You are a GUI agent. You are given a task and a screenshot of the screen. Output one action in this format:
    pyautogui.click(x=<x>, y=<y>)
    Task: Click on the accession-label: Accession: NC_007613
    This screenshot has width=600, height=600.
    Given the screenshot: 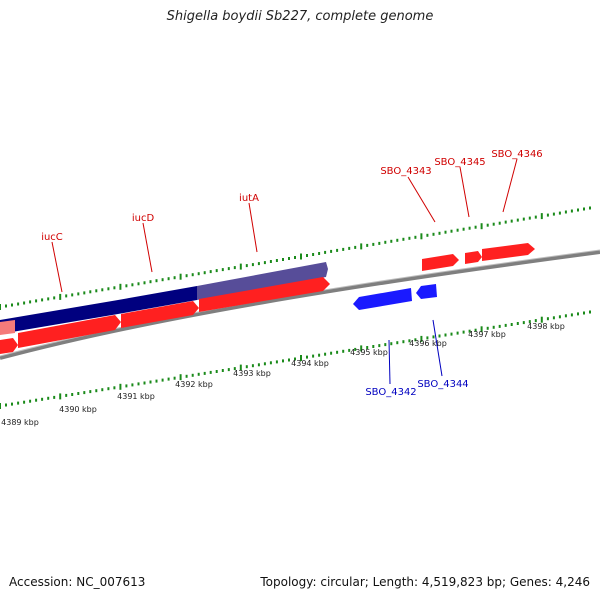 What is the action you would take?
    pyautogui.click(x=77, y=582)
    